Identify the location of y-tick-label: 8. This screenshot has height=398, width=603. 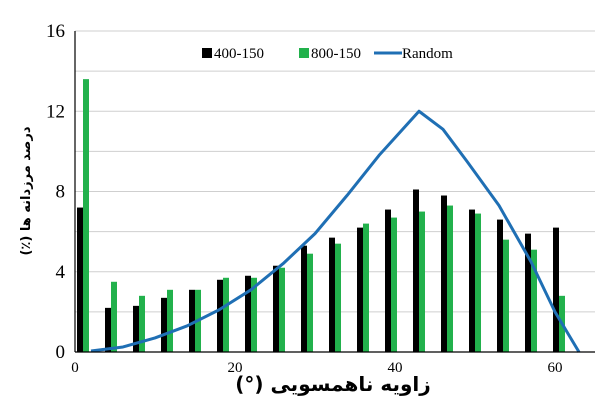
(61, 192).